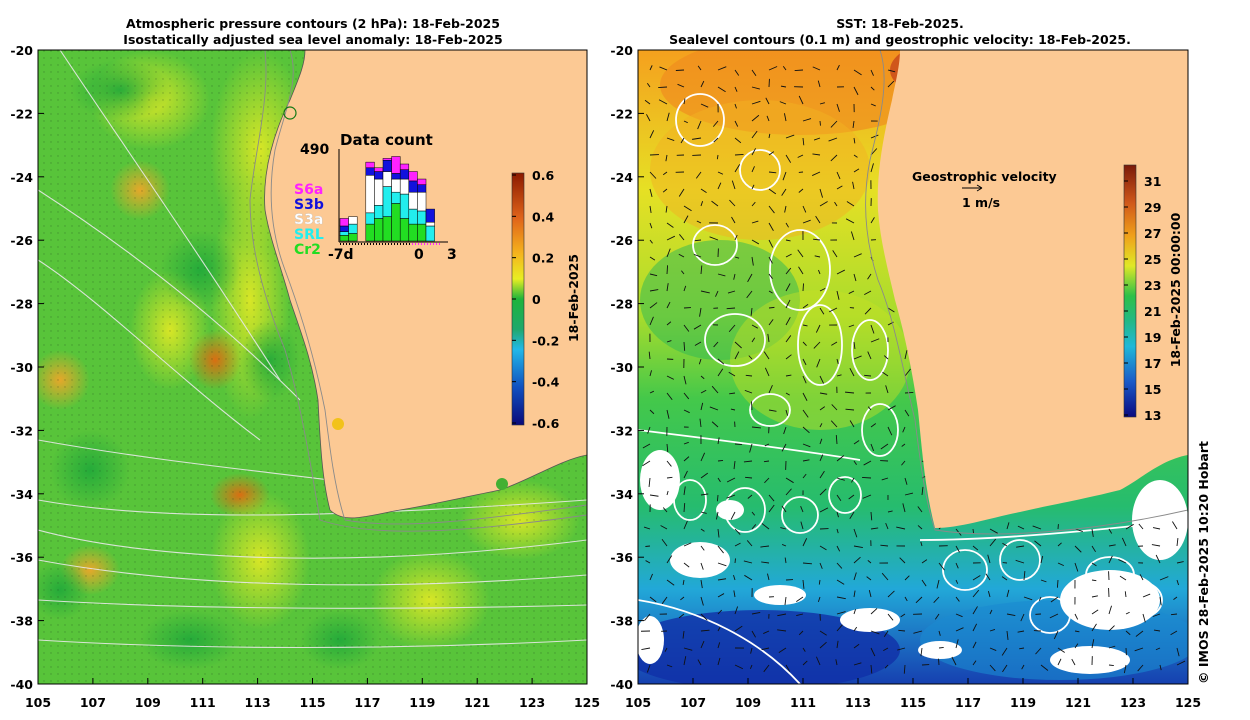  Describe the element at coordinates (1152, 337) in the screenshot. I see `colorbar-tick-label: 19` at that location.